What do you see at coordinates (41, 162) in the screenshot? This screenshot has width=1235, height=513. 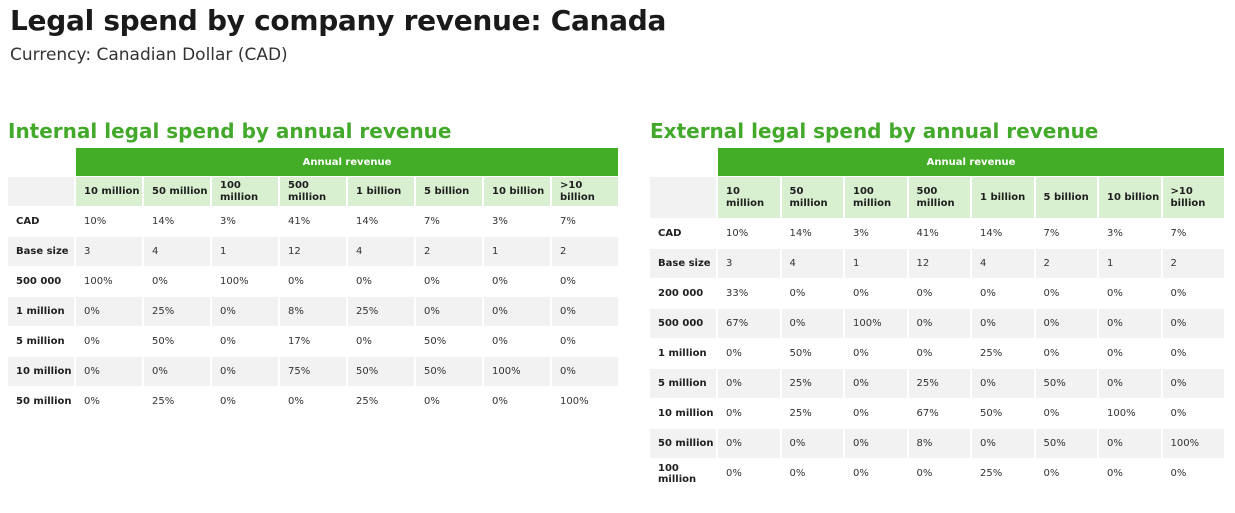 I see `header-corner` at bounding box center [41, 162].